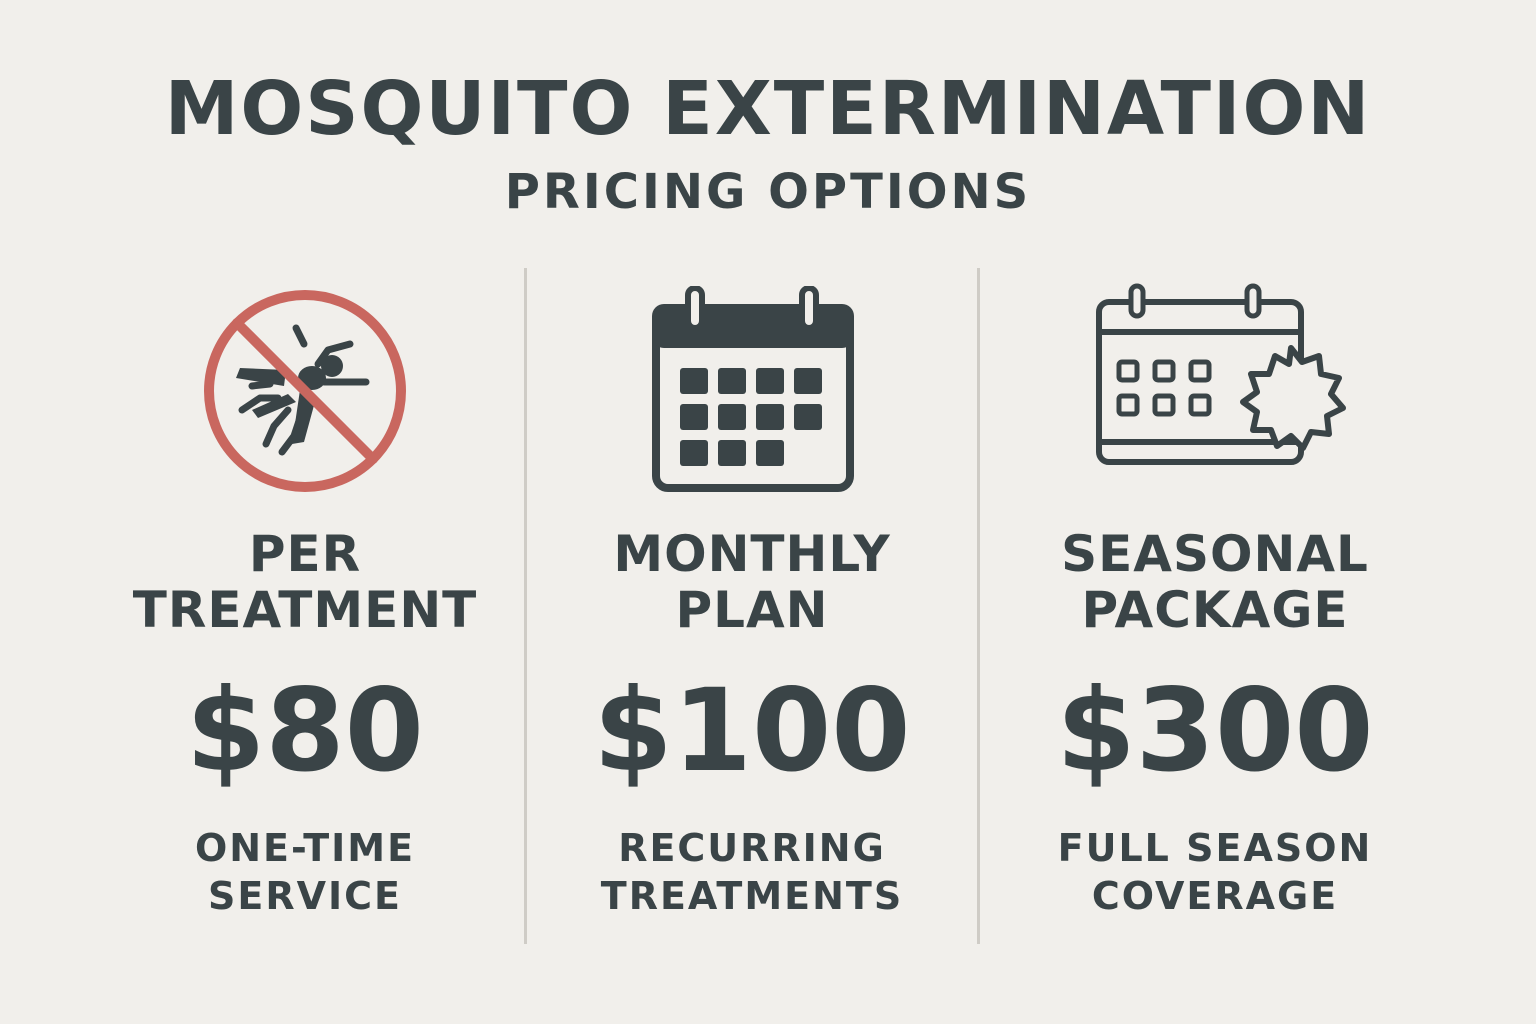 This screenshot has width=1536, height=1024. Describe the element at coordinates (1215, 582) in the screenshot. I see `plan-name: SEASONAL PACKAGE` at that location.